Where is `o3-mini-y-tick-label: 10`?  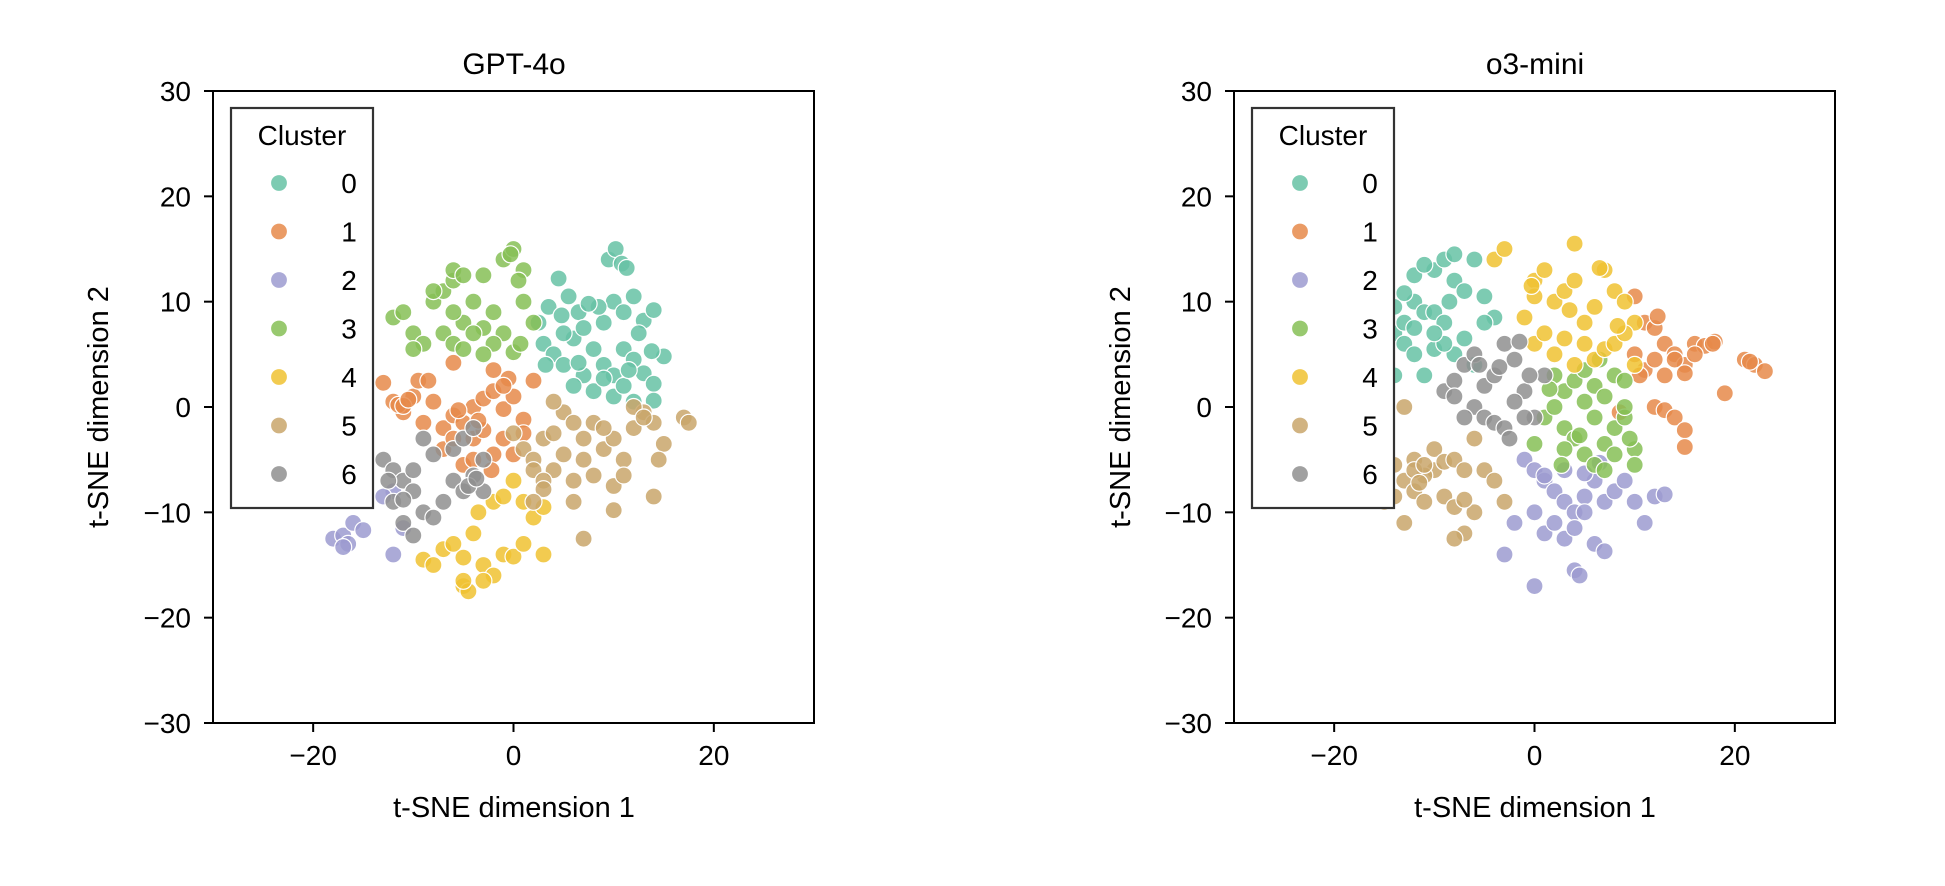
o3-mini-y-tick-label: 10 is located at coordinates (1196, 302).